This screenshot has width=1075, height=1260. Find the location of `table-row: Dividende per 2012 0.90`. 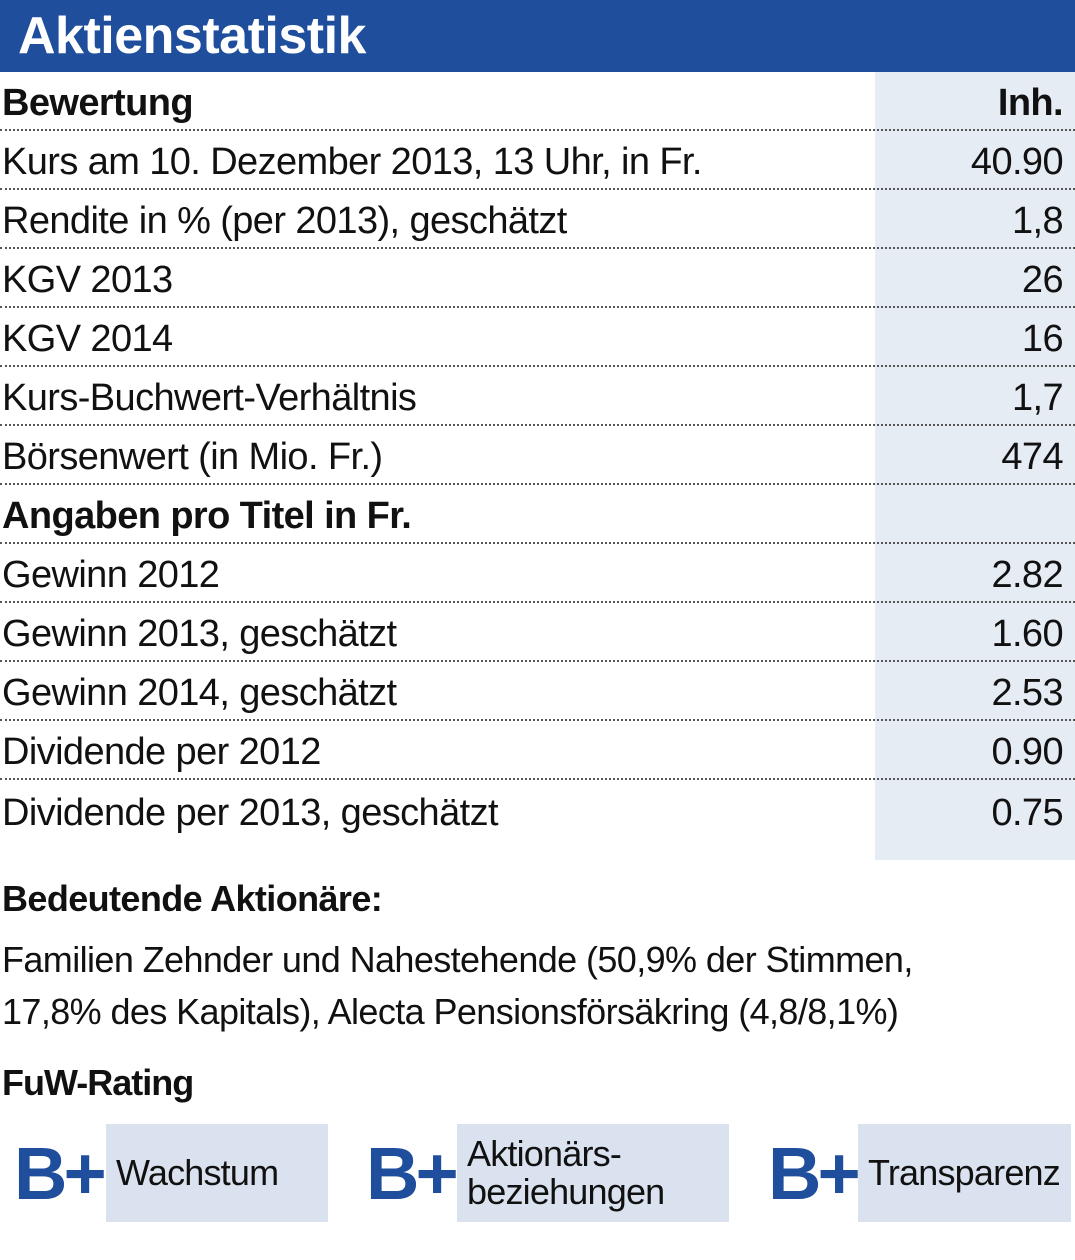

table-row: Dividende per 2012 0.90 is located at coordinates (537, 750).